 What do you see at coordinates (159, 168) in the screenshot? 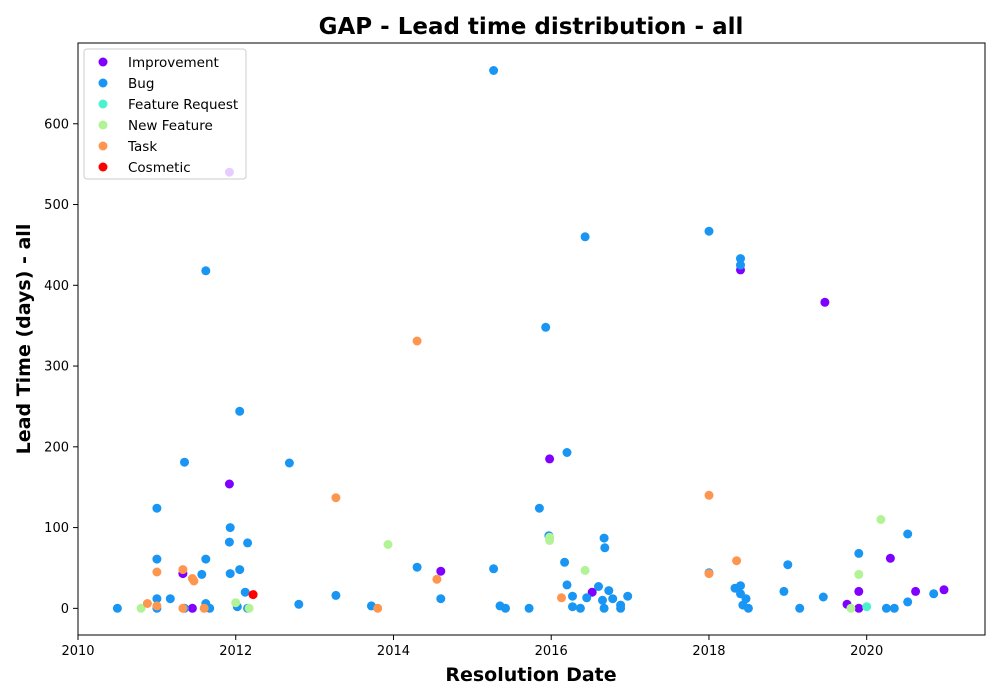
I see `legend-label-cosmetic: Cosmetic` at bounding box center [159, 168].